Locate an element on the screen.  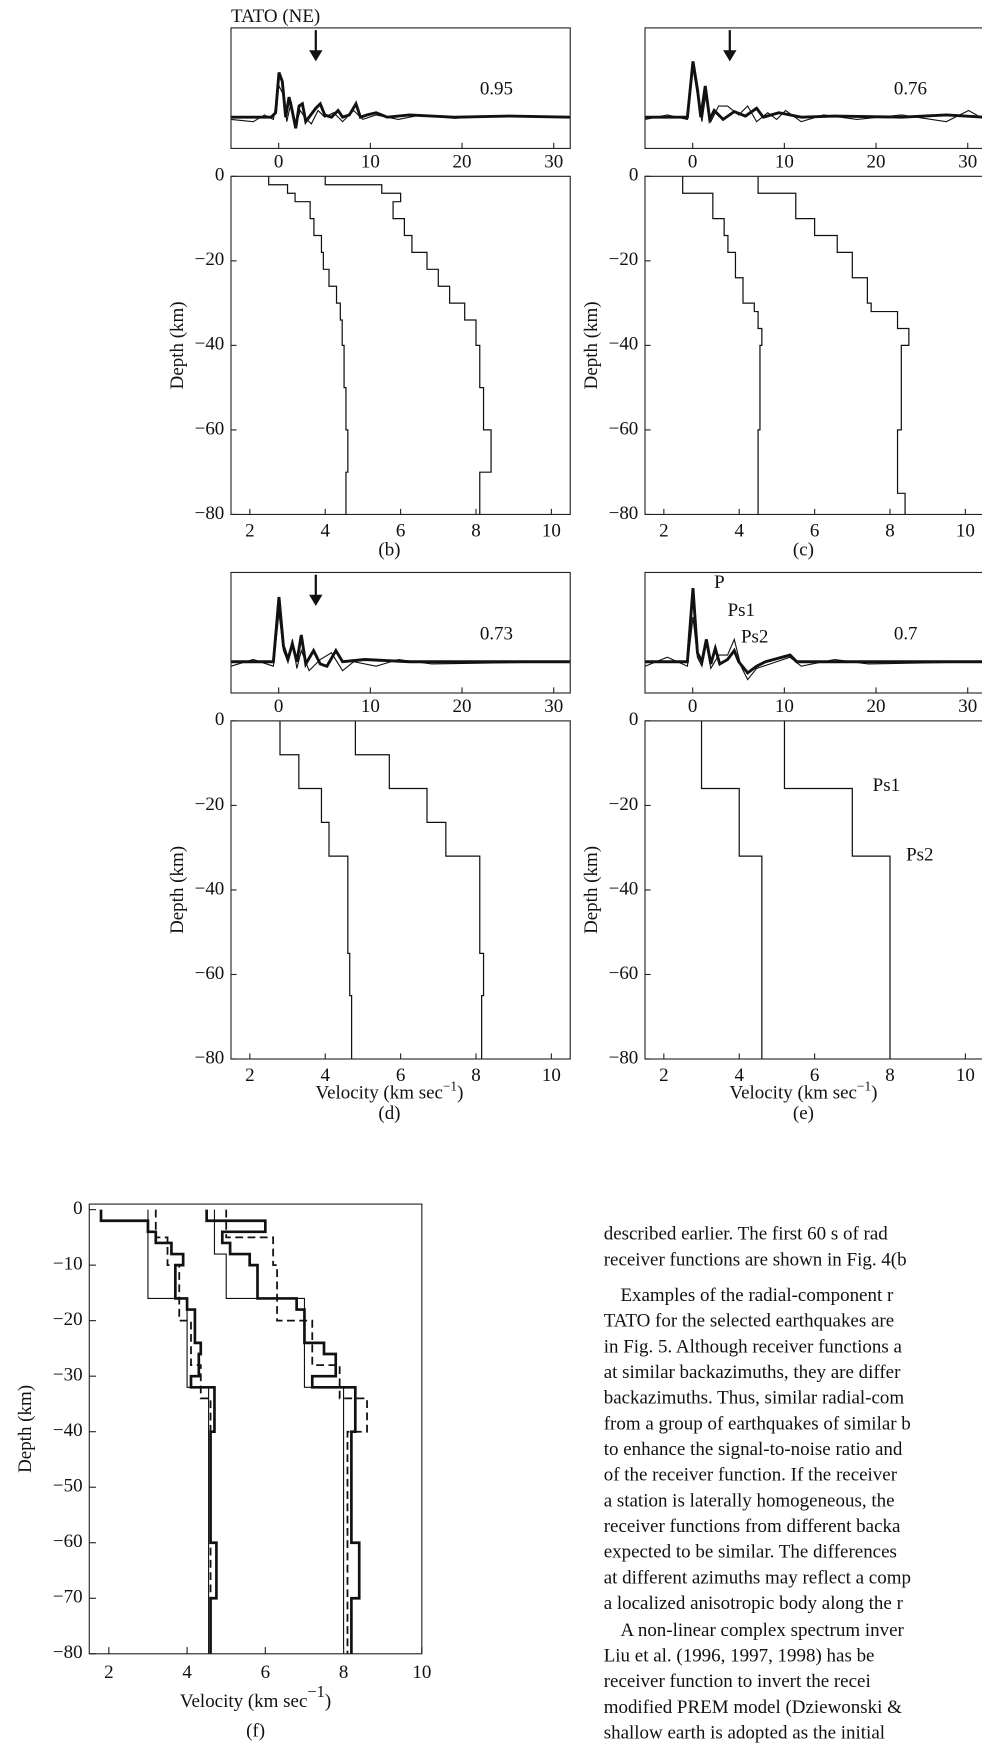
body-text-line: at similar backazimuths, they are differ is located at coordinates (752, 1372).